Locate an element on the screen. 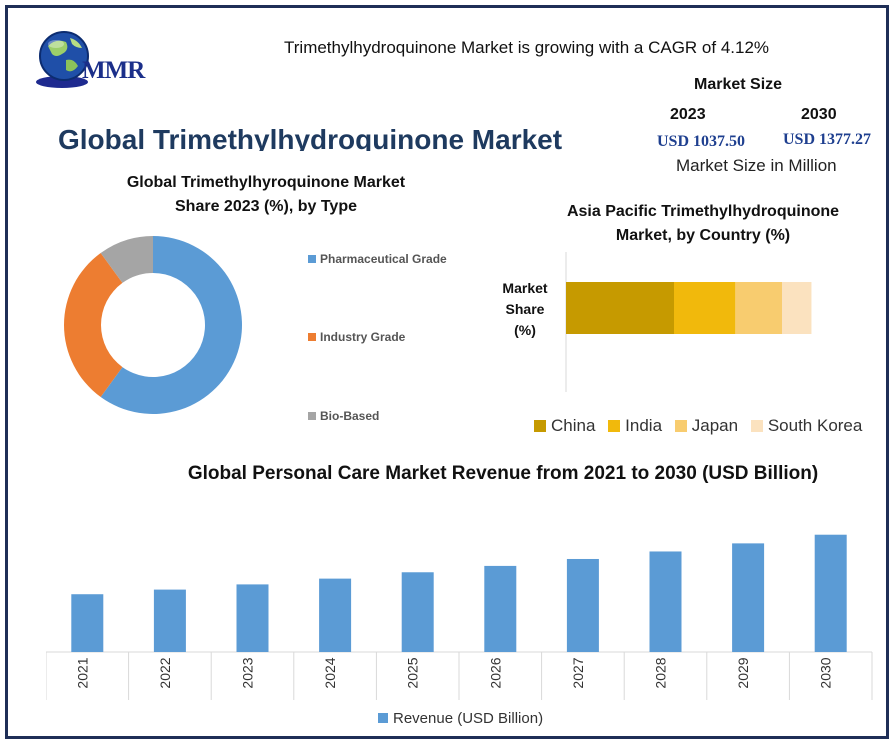 The width and height of the screenshot is (894, 745). donut-chart is located at coordinates (153, 325).